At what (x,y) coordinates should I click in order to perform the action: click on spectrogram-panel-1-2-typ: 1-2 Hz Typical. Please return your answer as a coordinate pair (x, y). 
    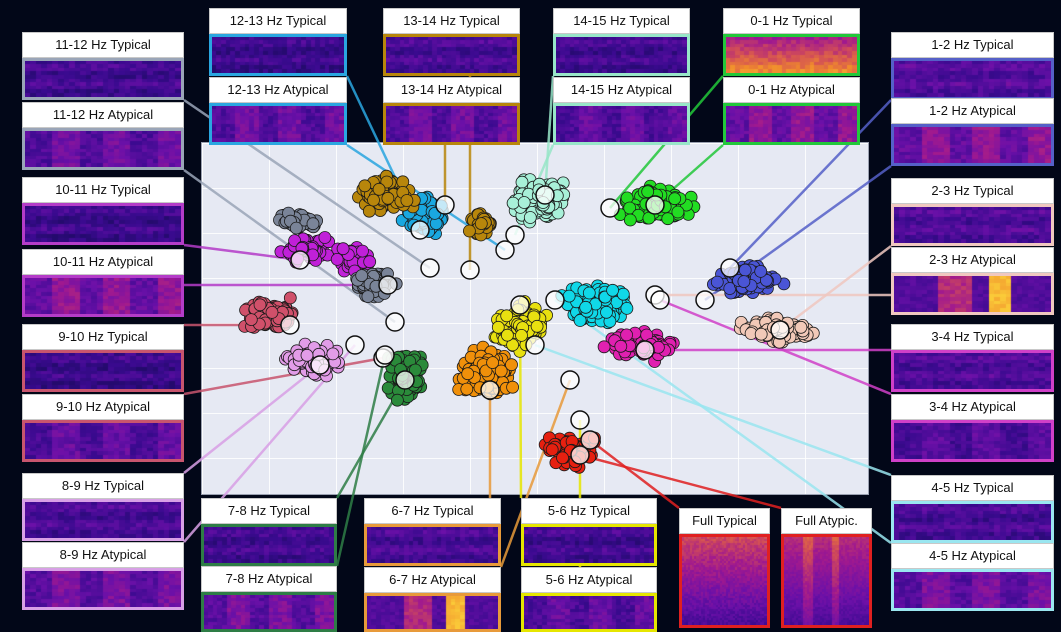
    Looking at the image, I should click on (972, 66).